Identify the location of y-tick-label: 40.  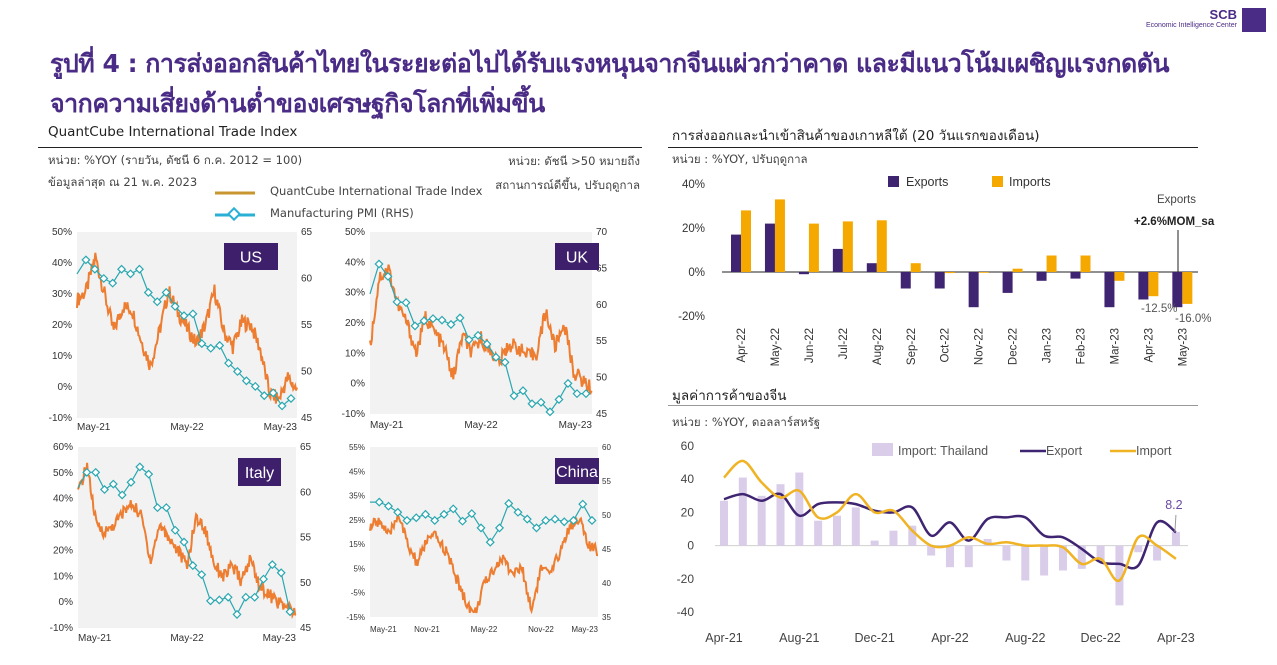
(688, 479).